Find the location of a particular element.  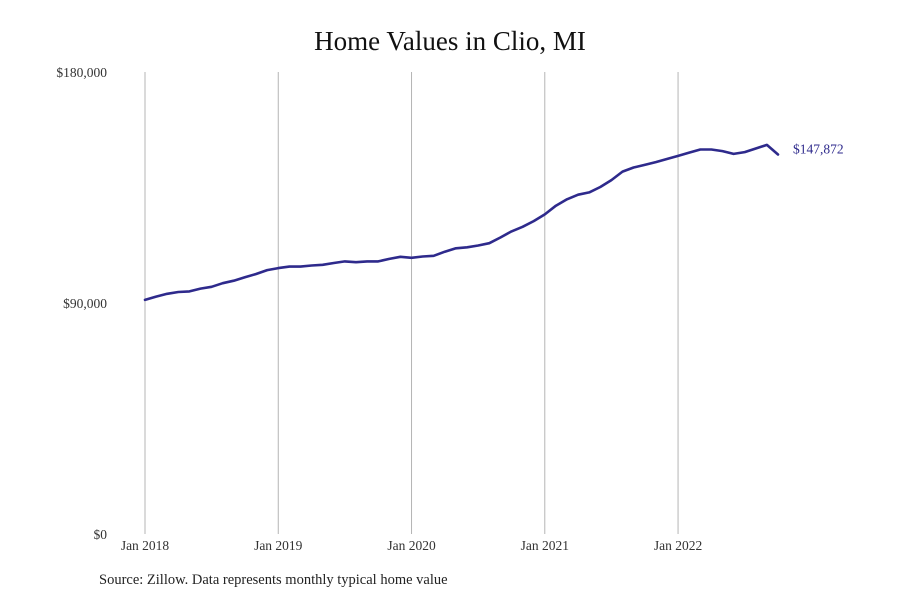

end-value-label: $147,872 is located at coordinates (818, 148).